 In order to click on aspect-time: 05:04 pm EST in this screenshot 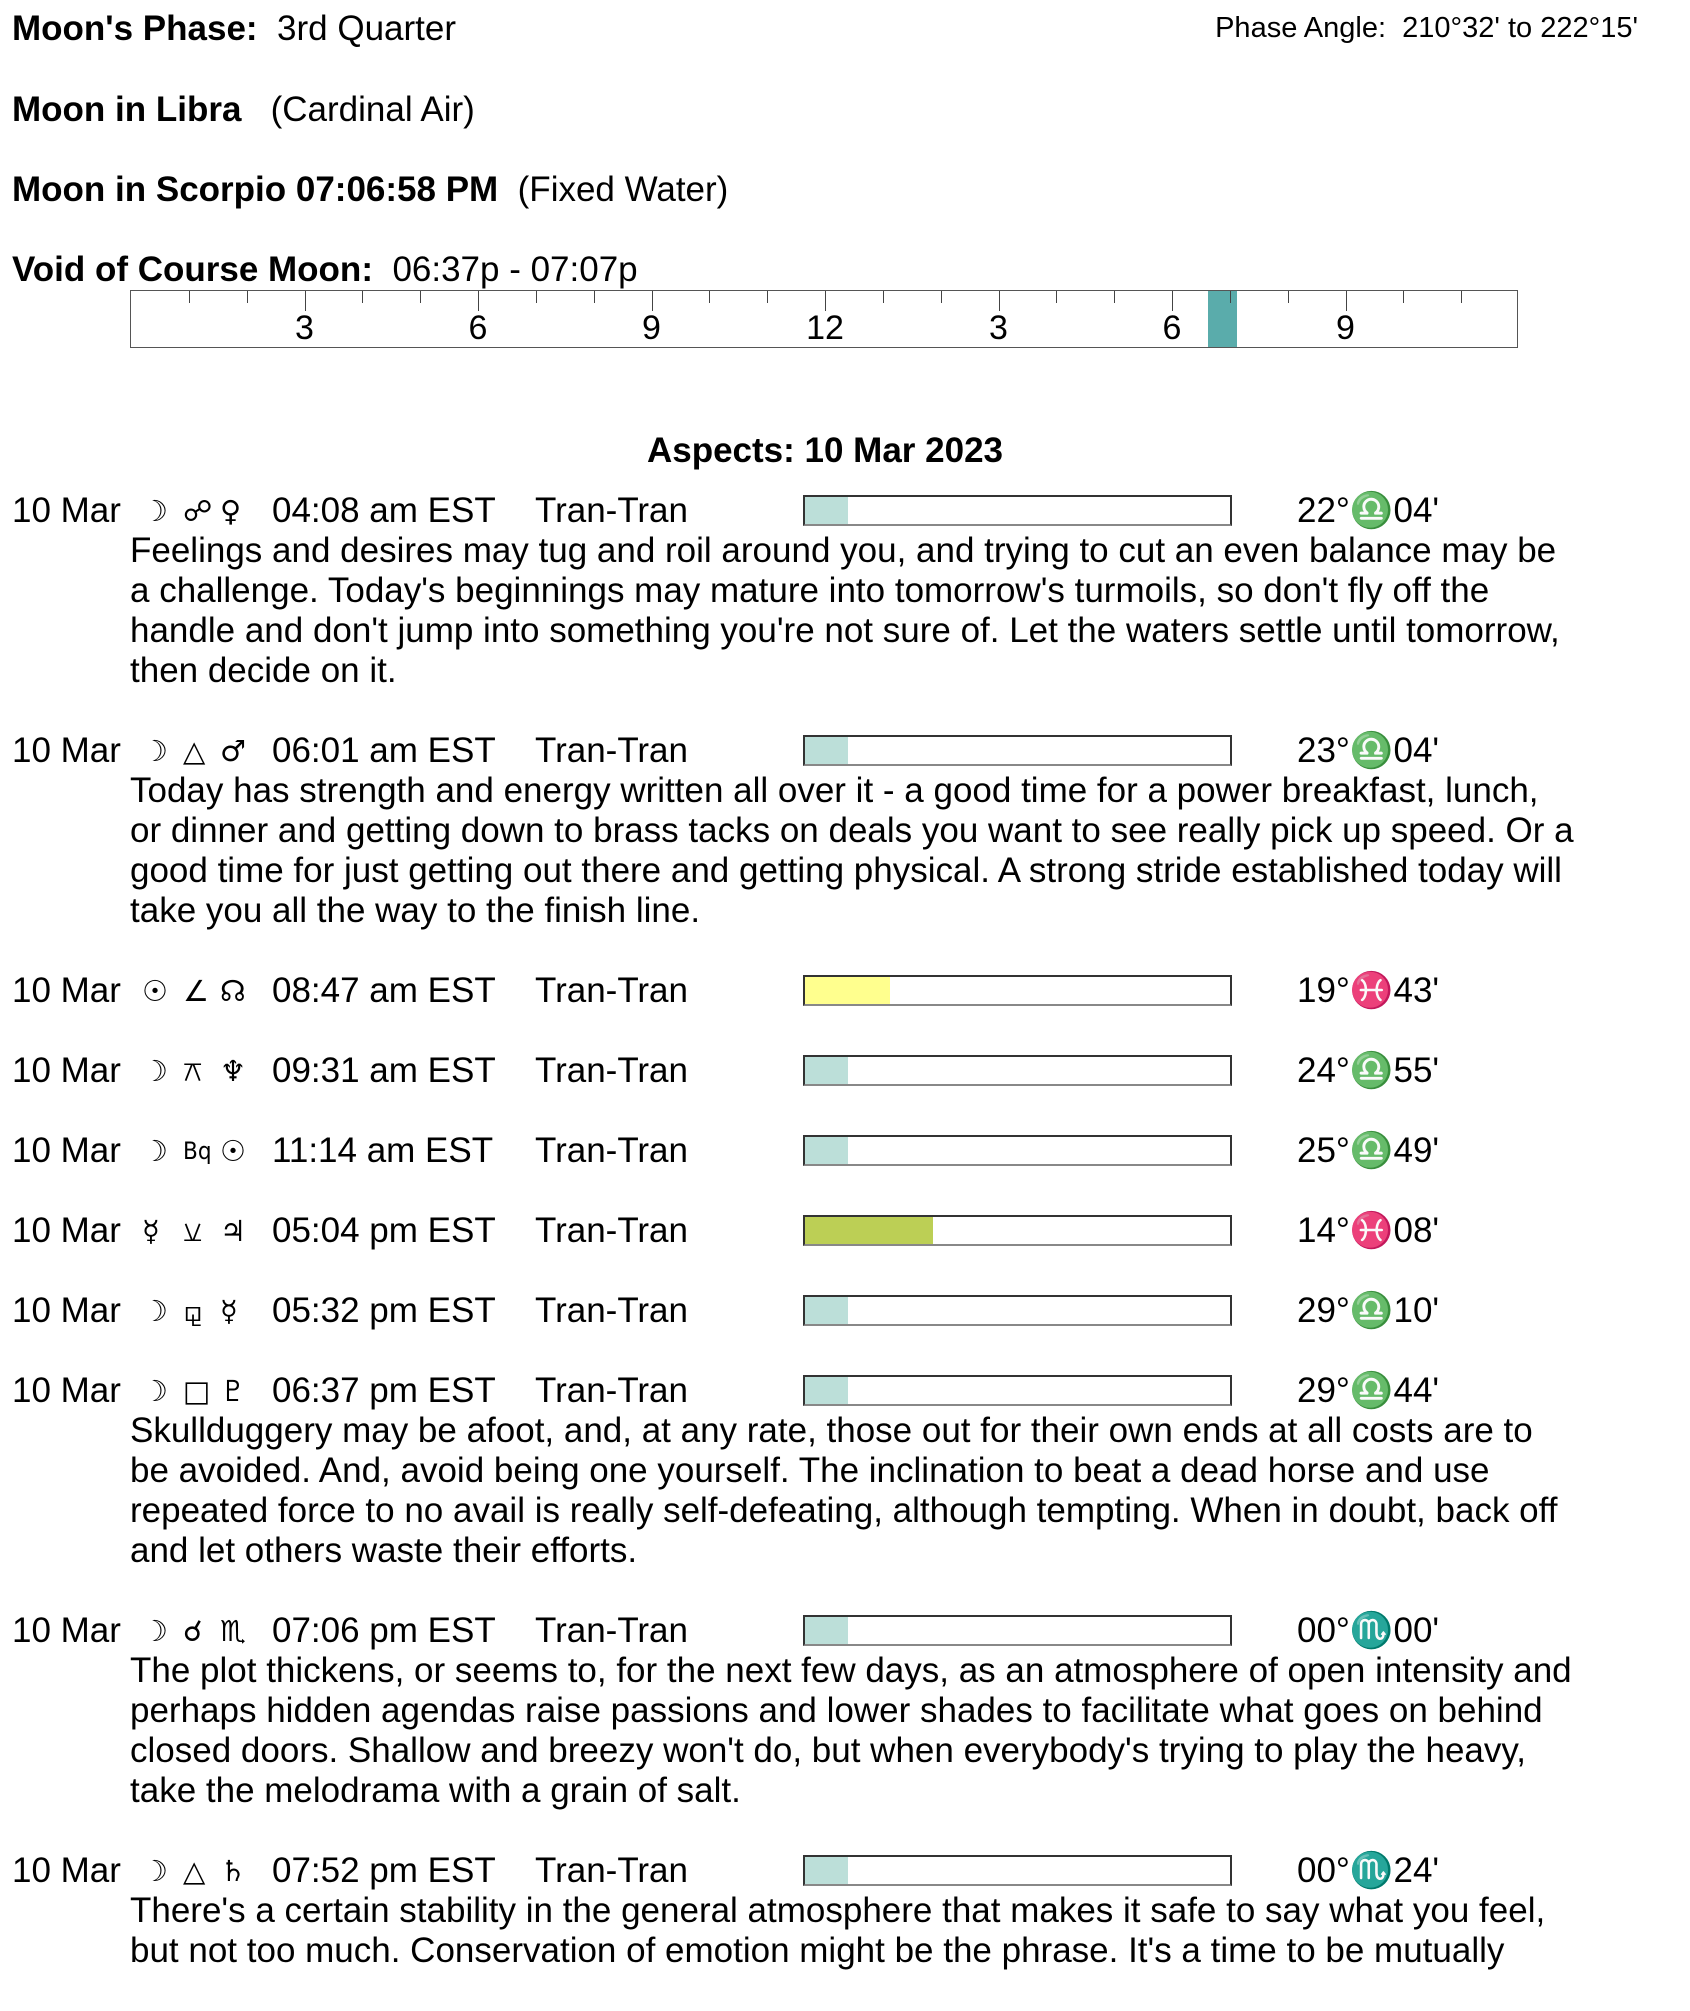, I will do `click(384, 1230)`.